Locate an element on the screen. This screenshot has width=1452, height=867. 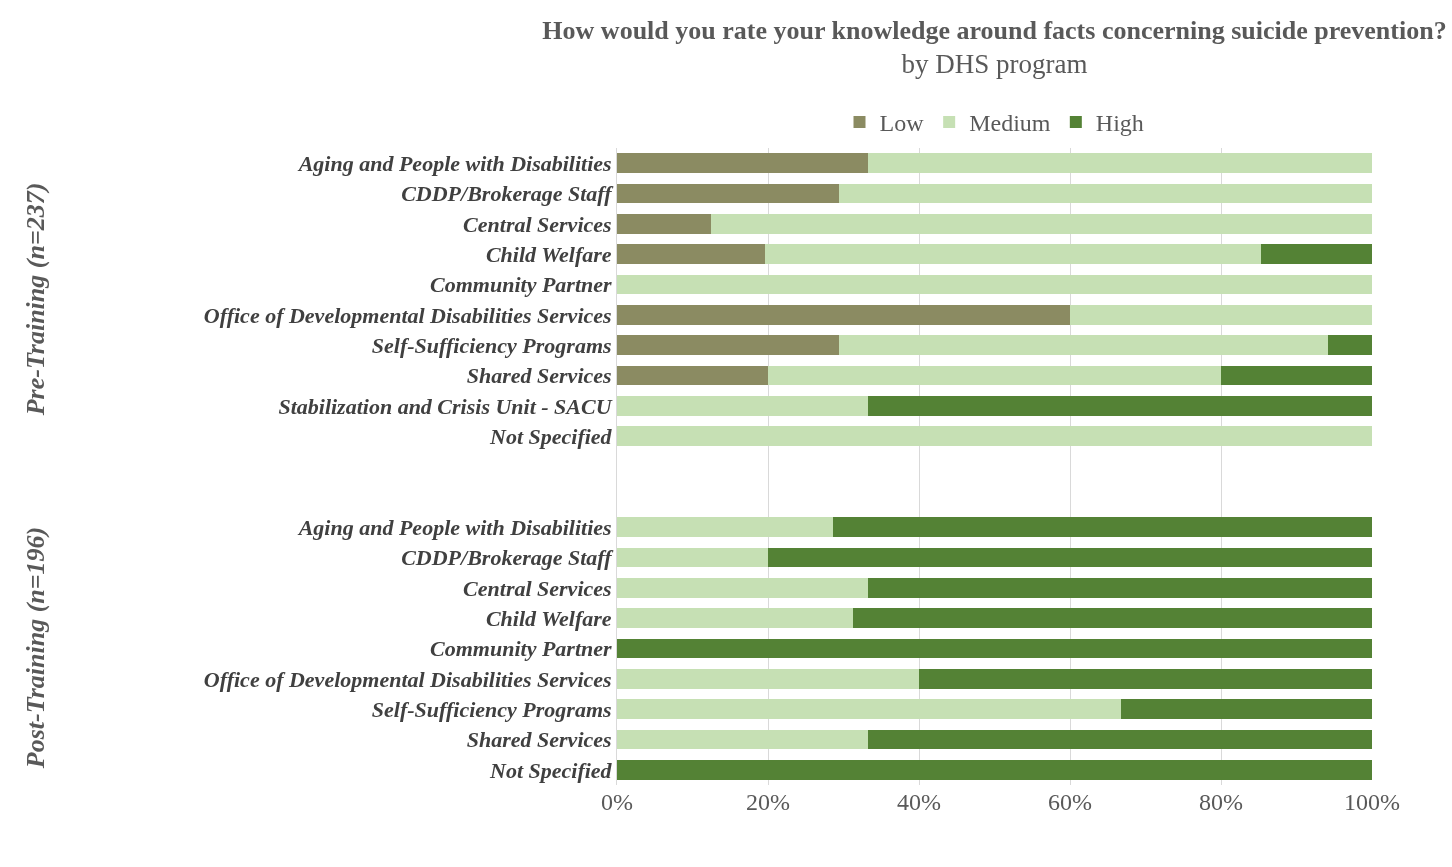
x-tick-label: 20% is located at coordinates (768, 802).